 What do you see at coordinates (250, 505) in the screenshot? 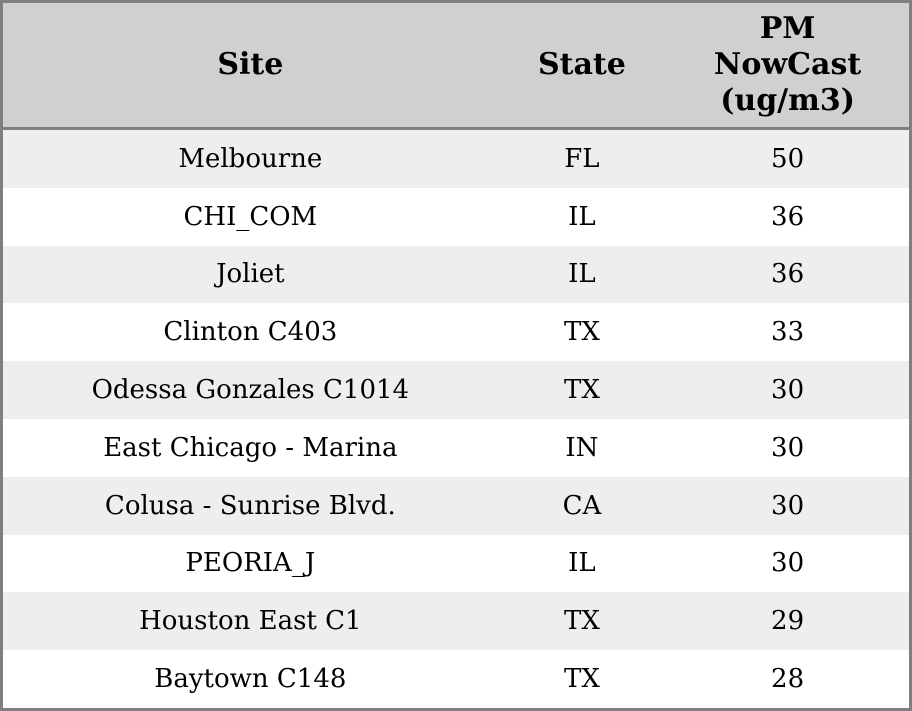
I see `site-cell: Colusa - Sunrise Blvd.` at bounding box center [250, 505].